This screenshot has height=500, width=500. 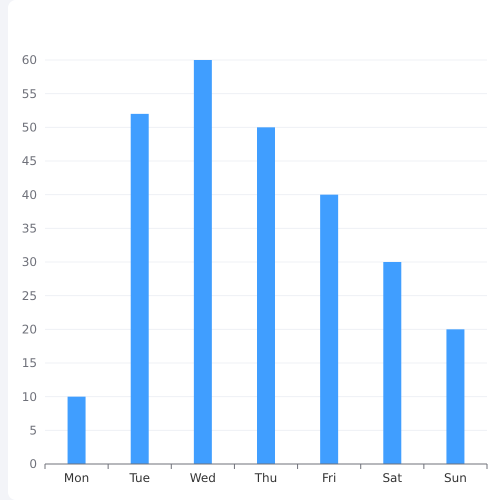 I want to click on y-tick-label: 55, so click(x=29, y=93).